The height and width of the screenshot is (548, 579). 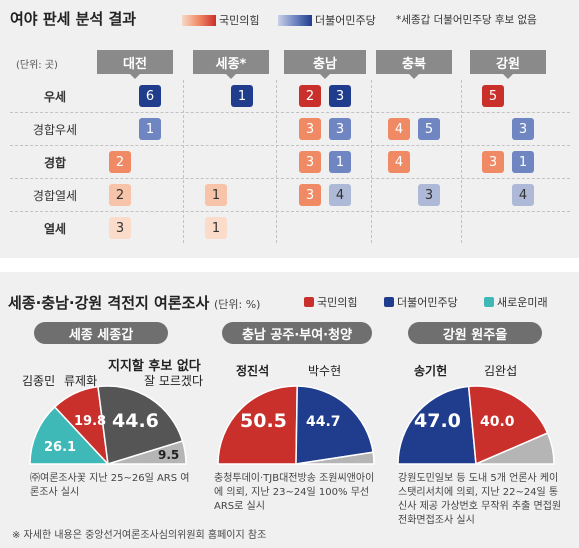 I want to click on footnote: ※ 자세한 내용은 중앙선거여론조사심의위원회 홈페이지 참조, so click(x=139, y=535).